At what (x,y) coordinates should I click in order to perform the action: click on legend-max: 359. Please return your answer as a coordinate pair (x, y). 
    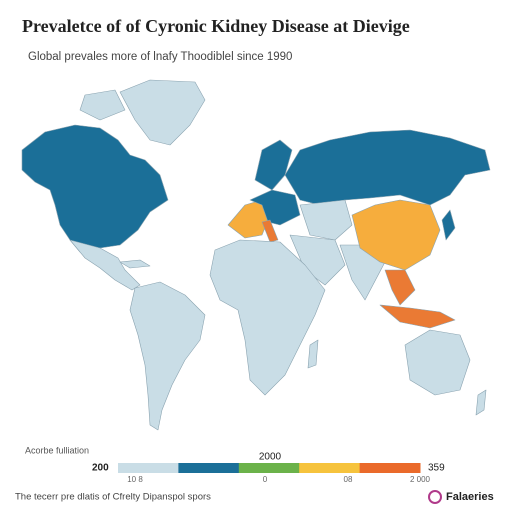
    Looking at the image, I should click on (436, 468).